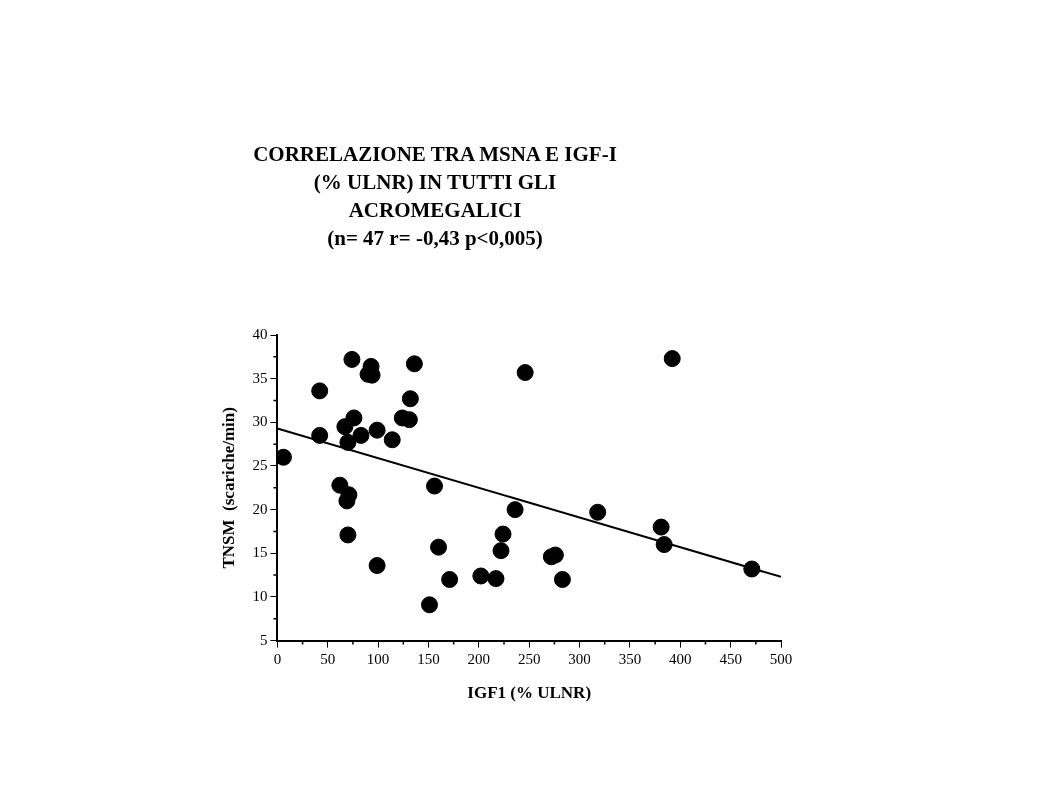 This screenshot has width=1049, height=796. Describe the element at coordinates (435, 238) in the screenshot. I see `chart-subtitle: (n= 47 r= -0,43 p<0,005)` at that location.